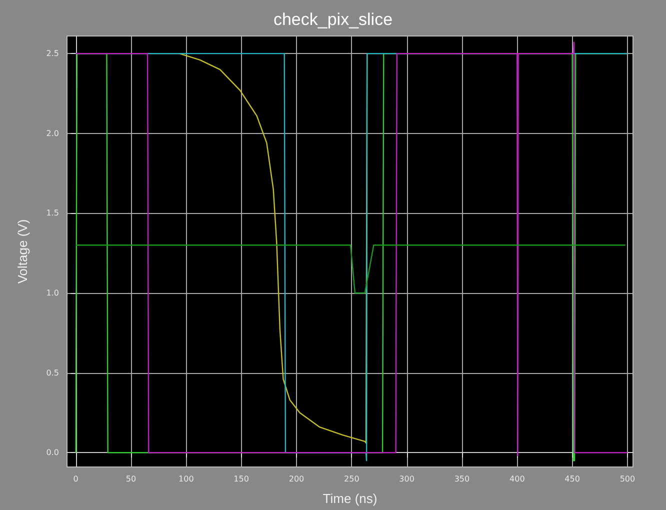 The image size is (666, 510). Describe the element at coordinates (462, 479) in the screenshot. I see `x-tick-label: 350` at that location.